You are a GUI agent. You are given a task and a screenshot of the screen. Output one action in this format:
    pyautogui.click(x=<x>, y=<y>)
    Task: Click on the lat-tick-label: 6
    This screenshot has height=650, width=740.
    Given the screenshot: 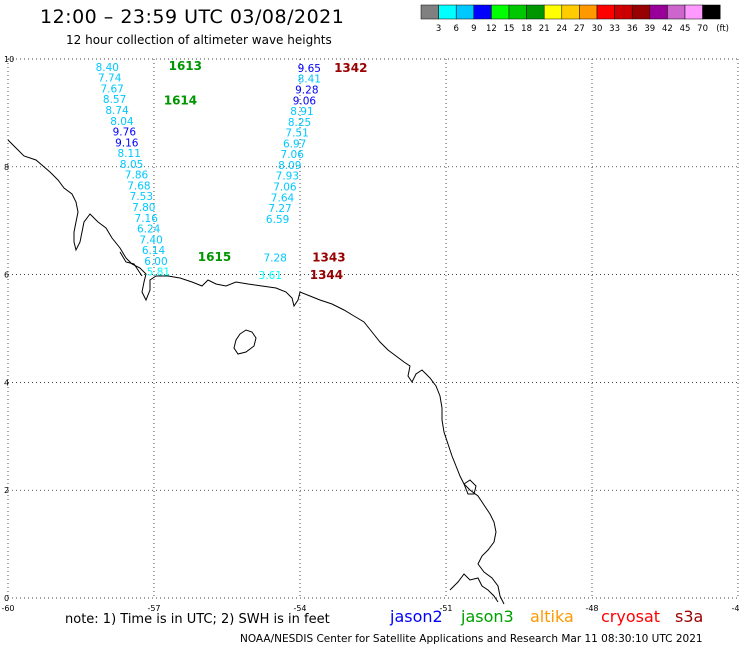 What is the action you would take?
    pyautogui.click(x=6, y=275)
    